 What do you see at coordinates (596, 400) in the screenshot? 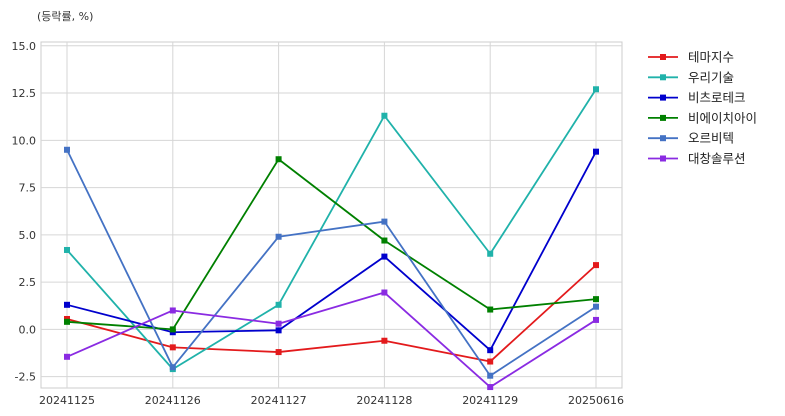
I see `x-tick-label: 20250616` at bounding box center [596, 400].